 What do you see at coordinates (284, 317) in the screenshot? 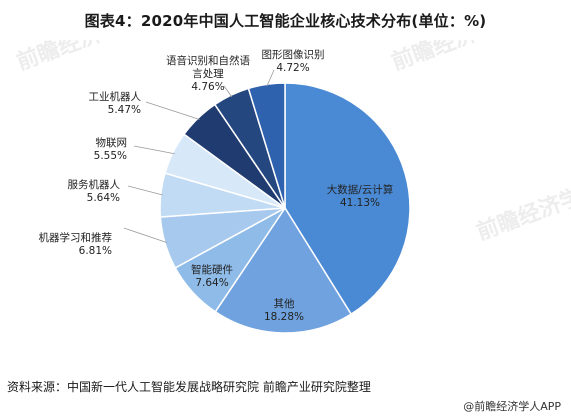
I see `slice-value-label: 18.28%` at bounding box center [284, 317].